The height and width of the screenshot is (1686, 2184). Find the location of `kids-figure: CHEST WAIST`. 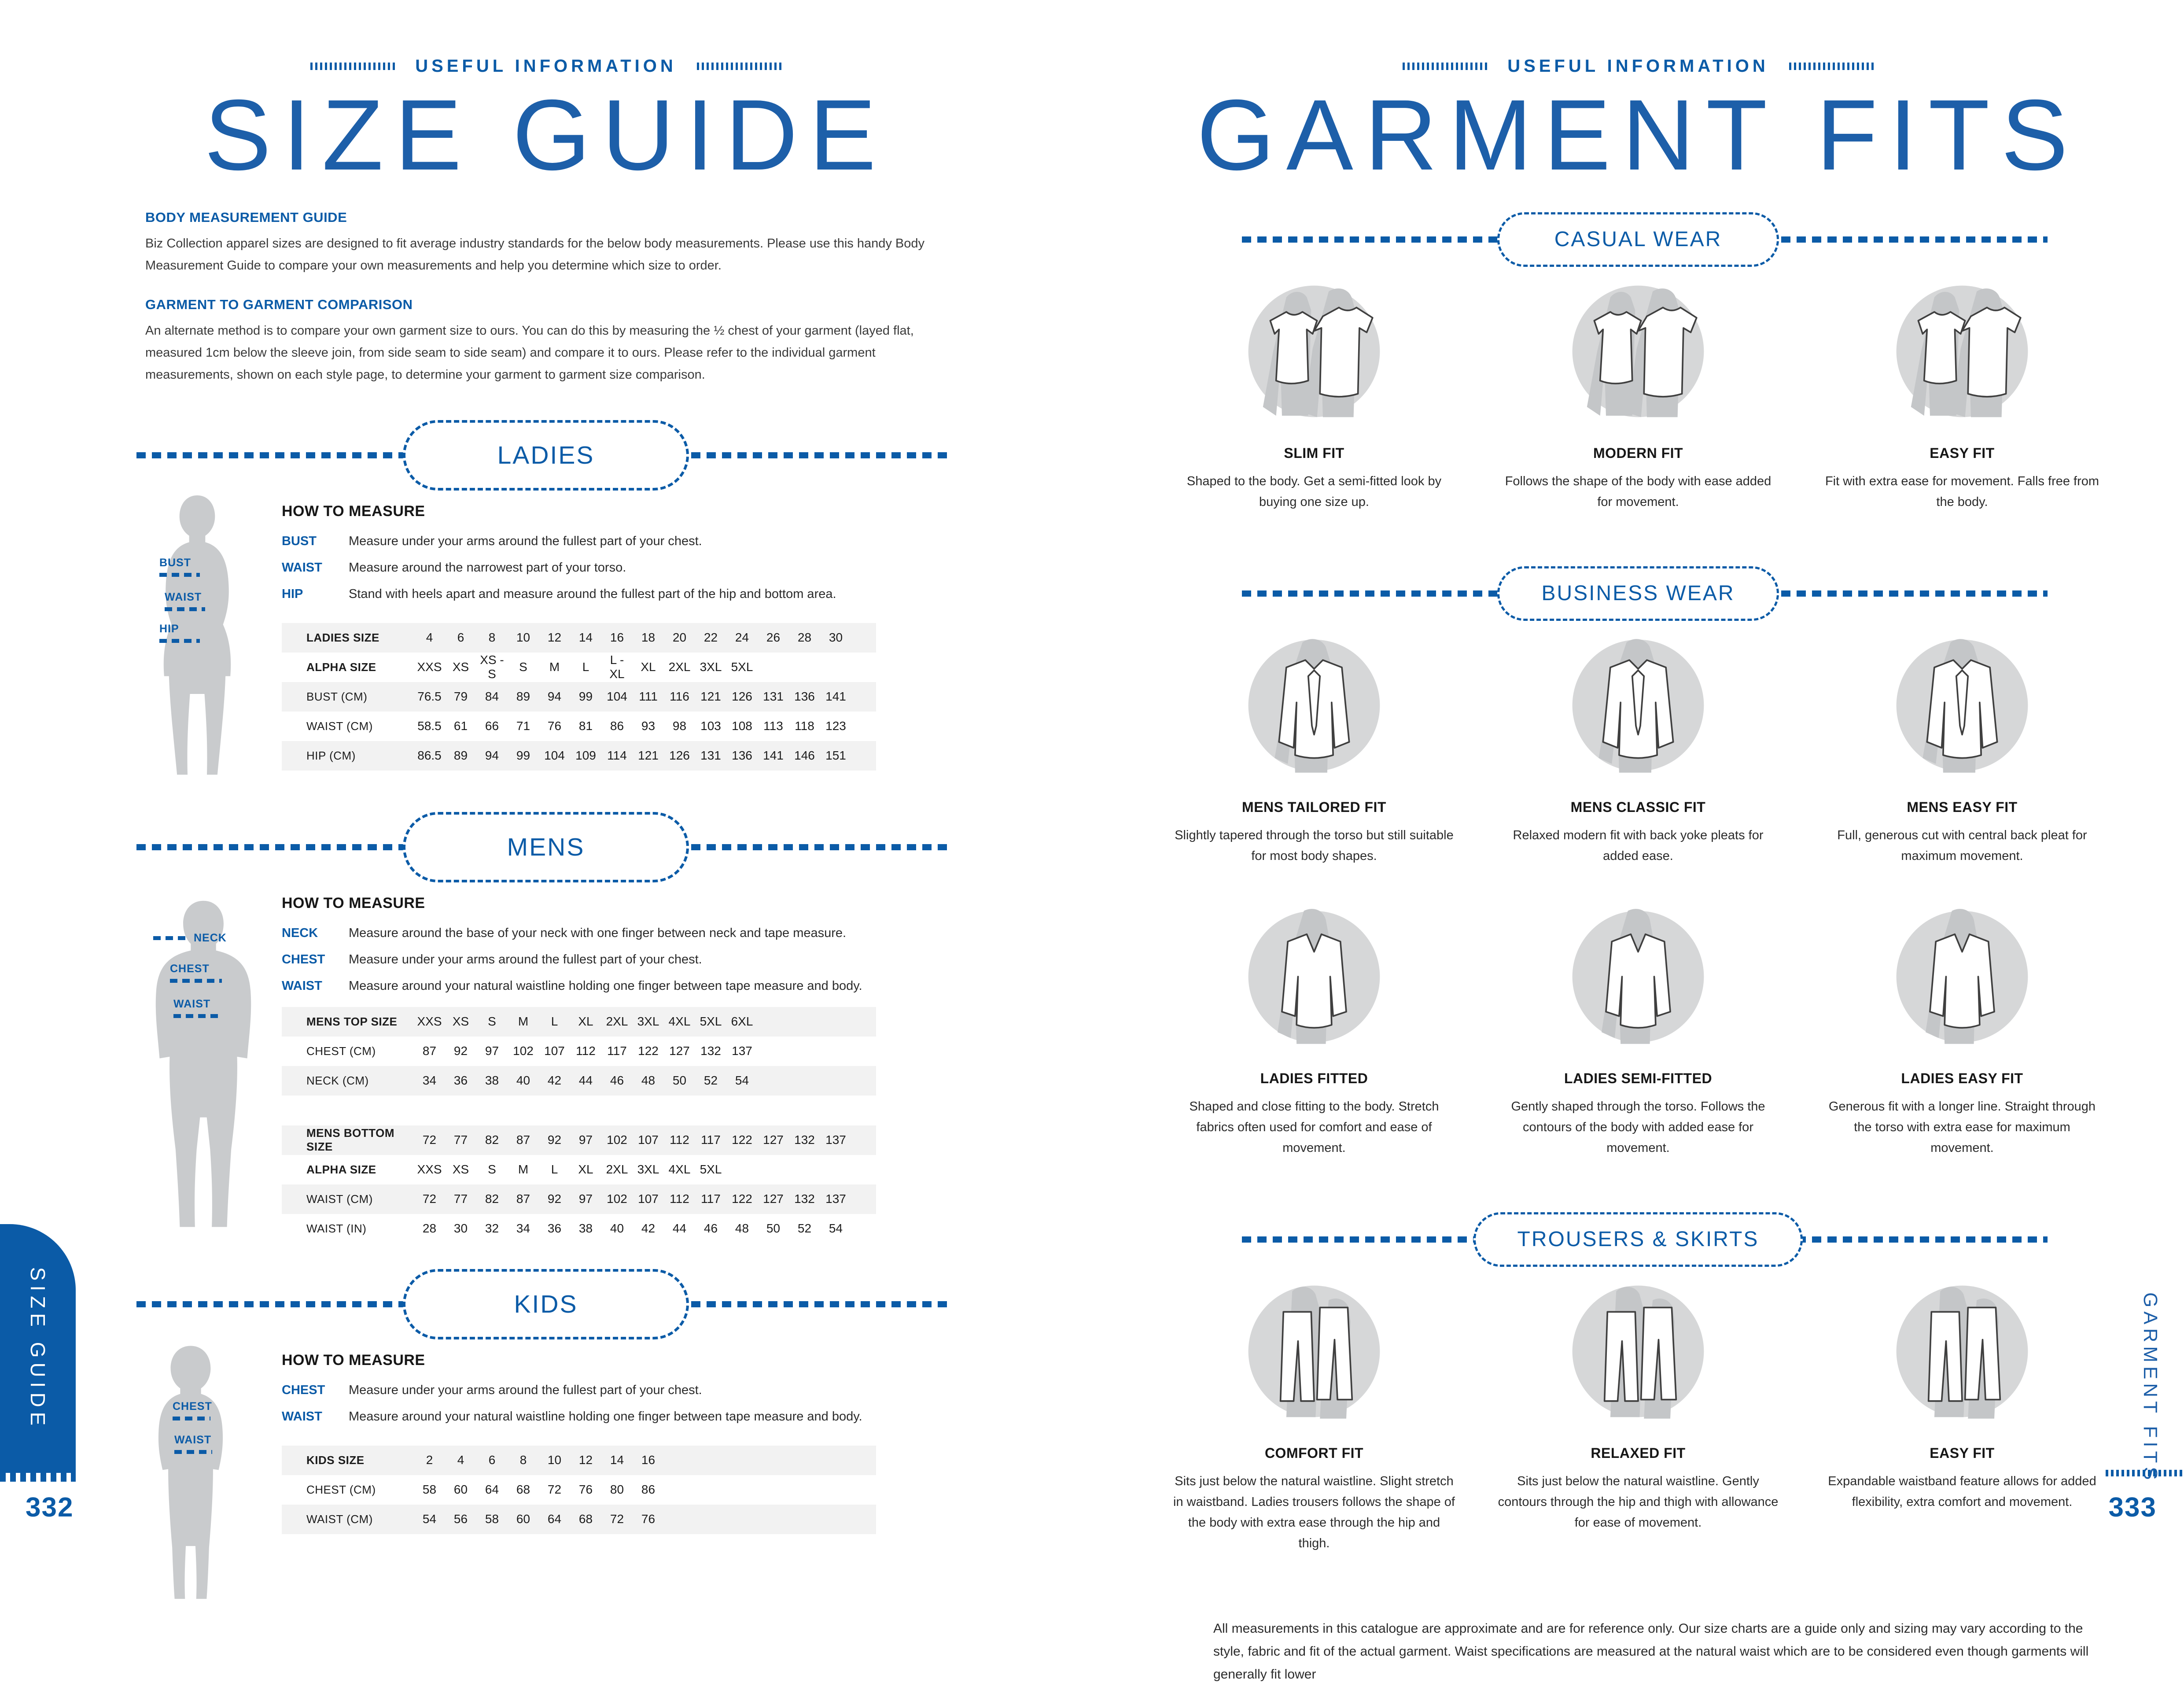

kids-figure: CHEST WAIST is located at coordinates (207, 1471).